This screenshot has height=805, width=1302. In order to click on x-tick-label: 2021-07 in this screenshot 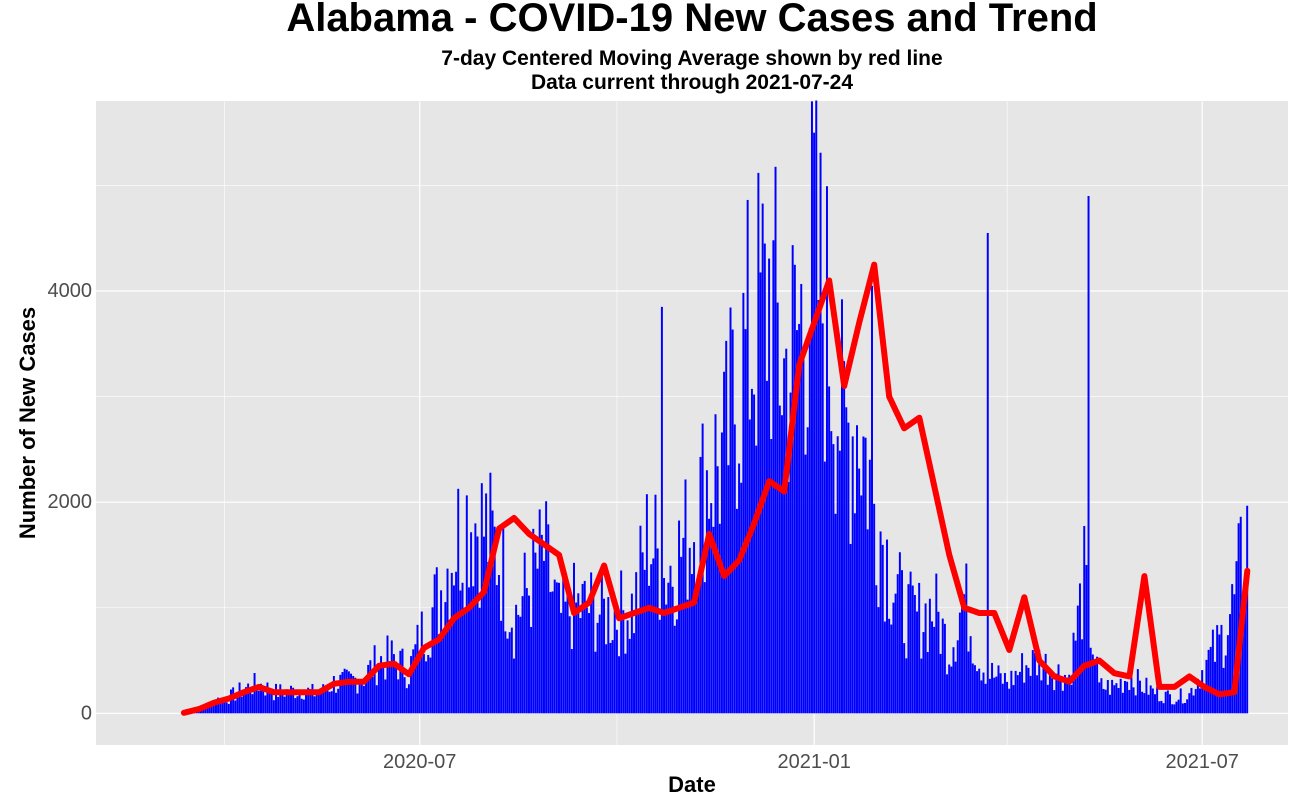, I will do `click(1202, 762)`.